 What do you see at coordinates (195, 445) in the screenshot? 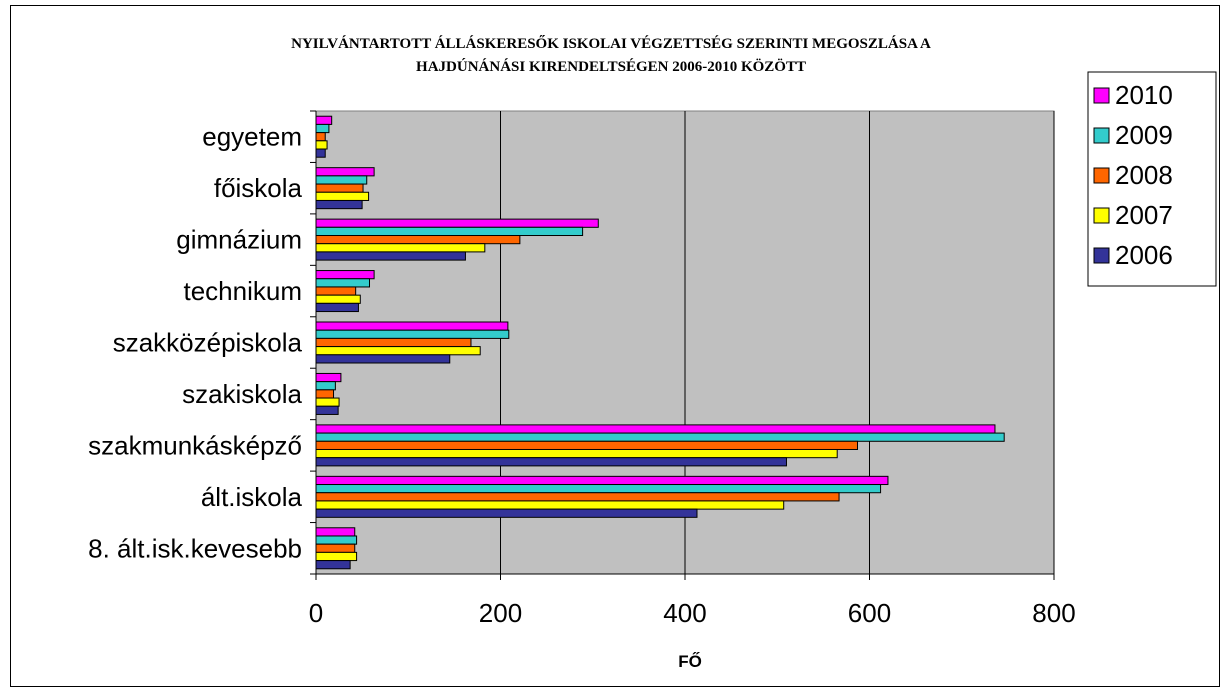
I see `category-label: szakmunkásképző` at bounding box center [195, 445].